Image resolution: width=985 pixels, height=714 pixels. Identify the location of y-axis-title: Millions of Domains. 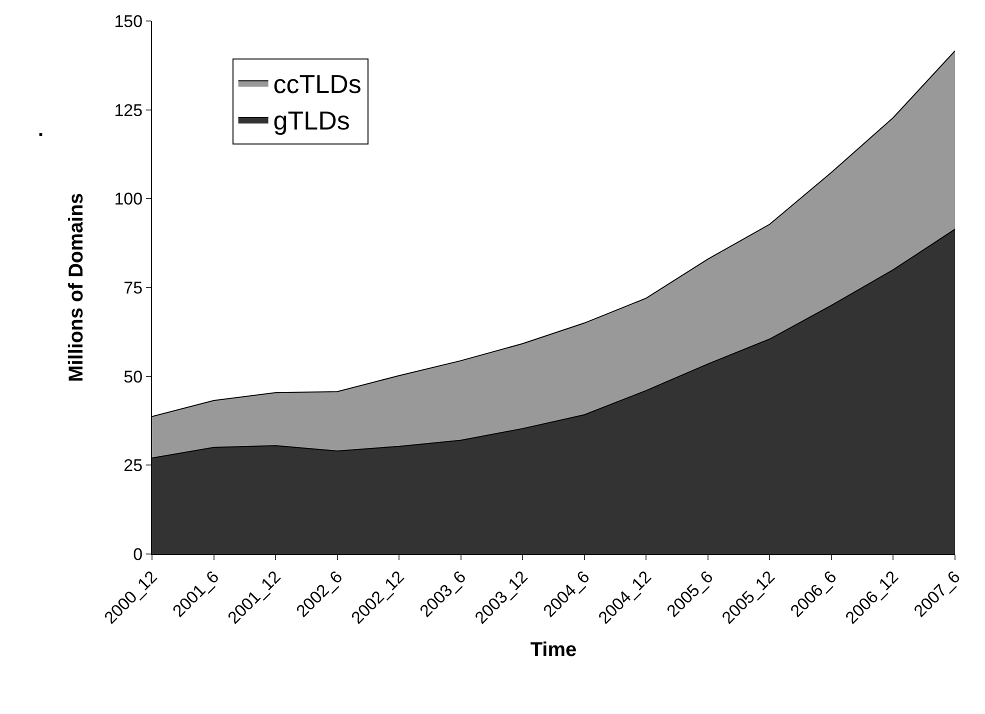
(77, 287).